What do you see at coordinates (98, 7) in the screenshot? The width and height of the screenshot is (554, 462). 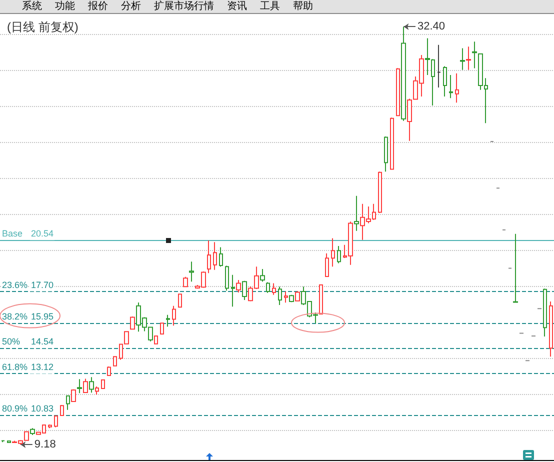 I see `text: 报价` at bounding box center [98, 7].